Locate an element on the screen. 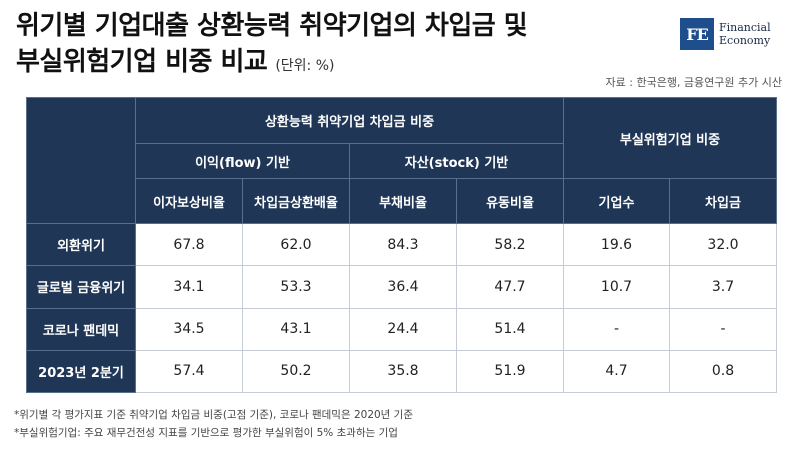 The height and width of the screenshot is (450, 800). corner-cell is located at coordinates (81, 160).